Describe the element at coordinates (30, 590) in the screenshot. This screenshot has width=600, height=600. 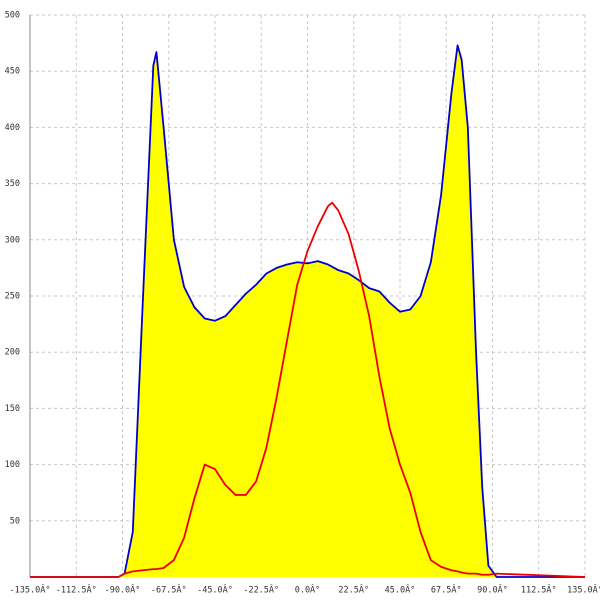
I see `x-tick-label: -135.0Â°` at that location.